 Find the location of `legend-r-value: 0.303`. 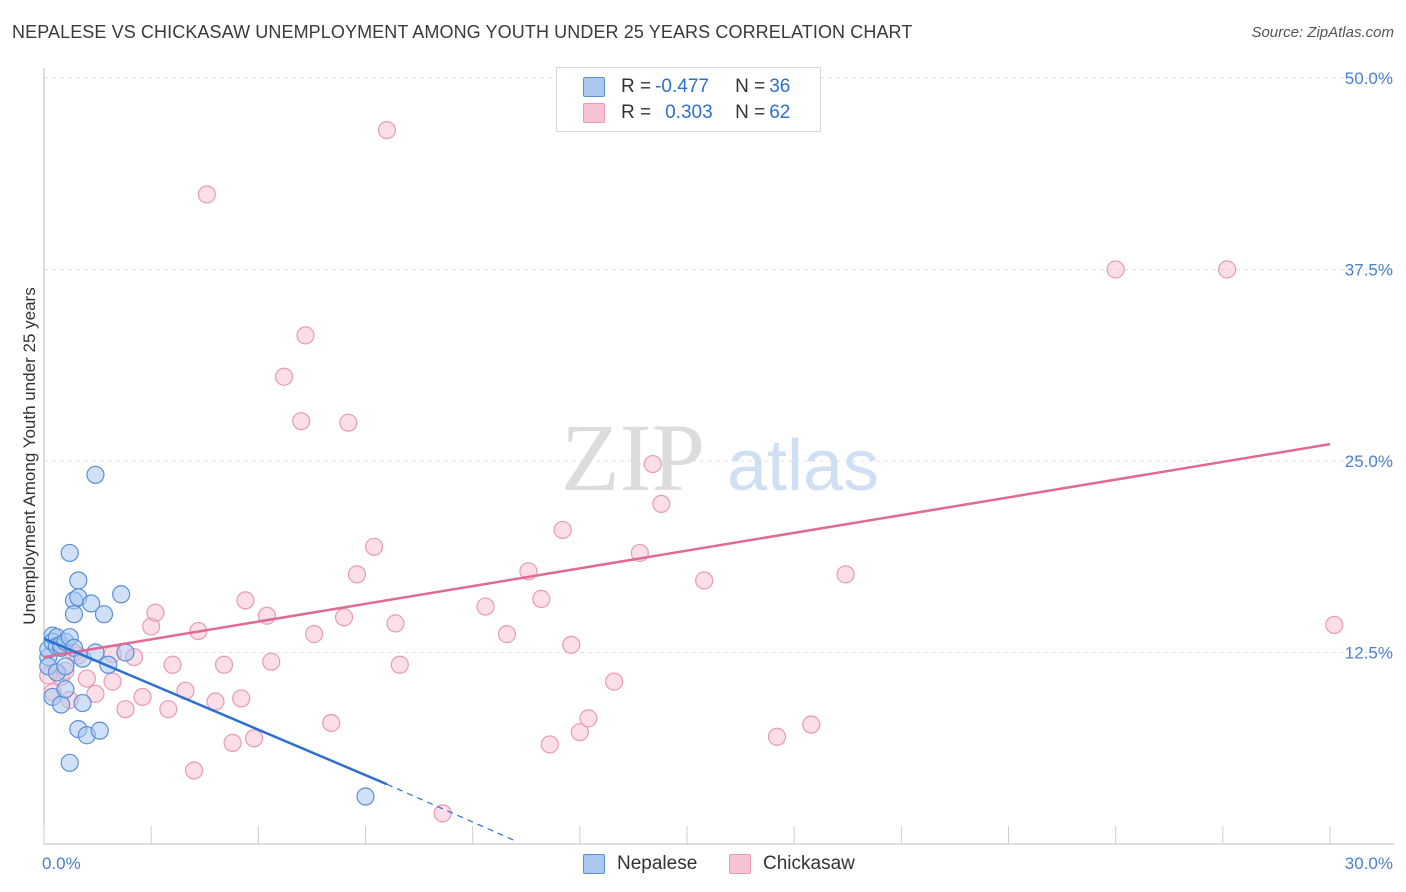

legend-r-value: 0.303 is located at coordinates (689, 112).